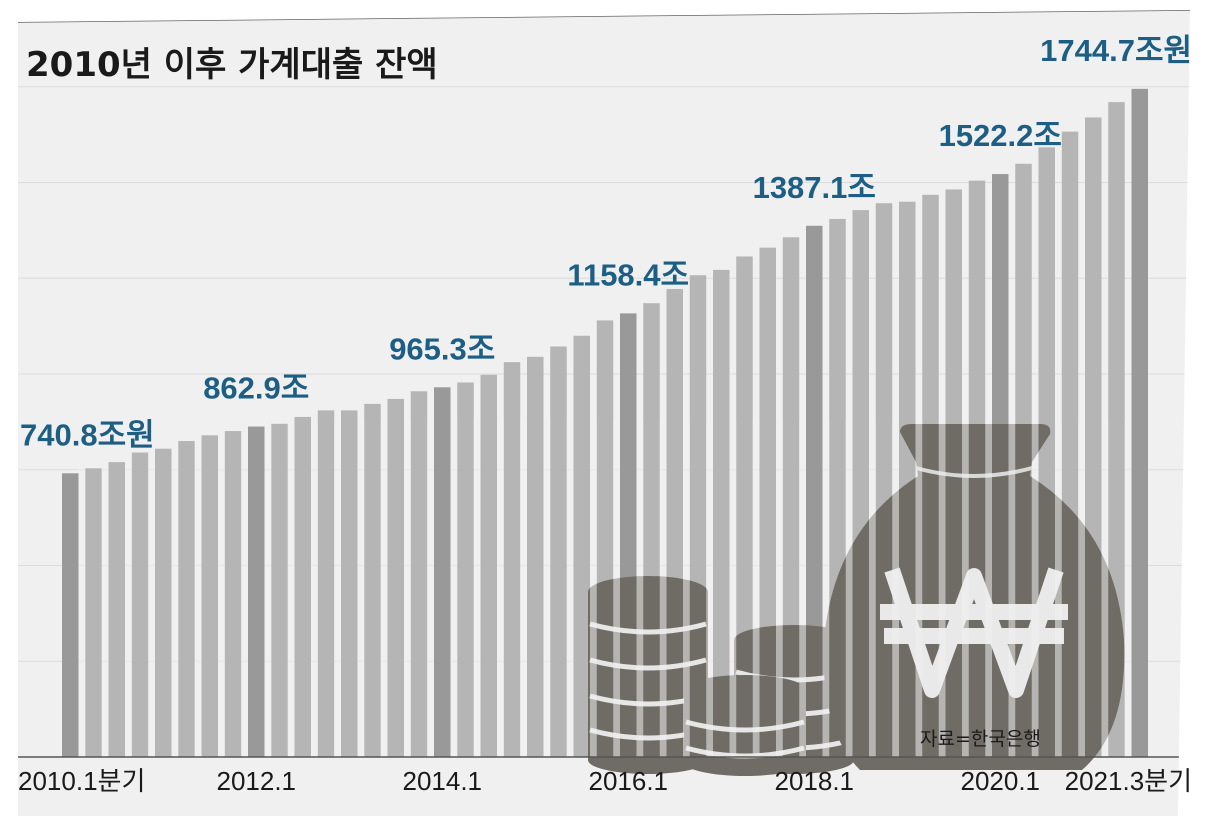 Image resolution: width=1210 pixels, height=816 pixels. I want to click on value-label: 1158.4조, so click(628, 274).